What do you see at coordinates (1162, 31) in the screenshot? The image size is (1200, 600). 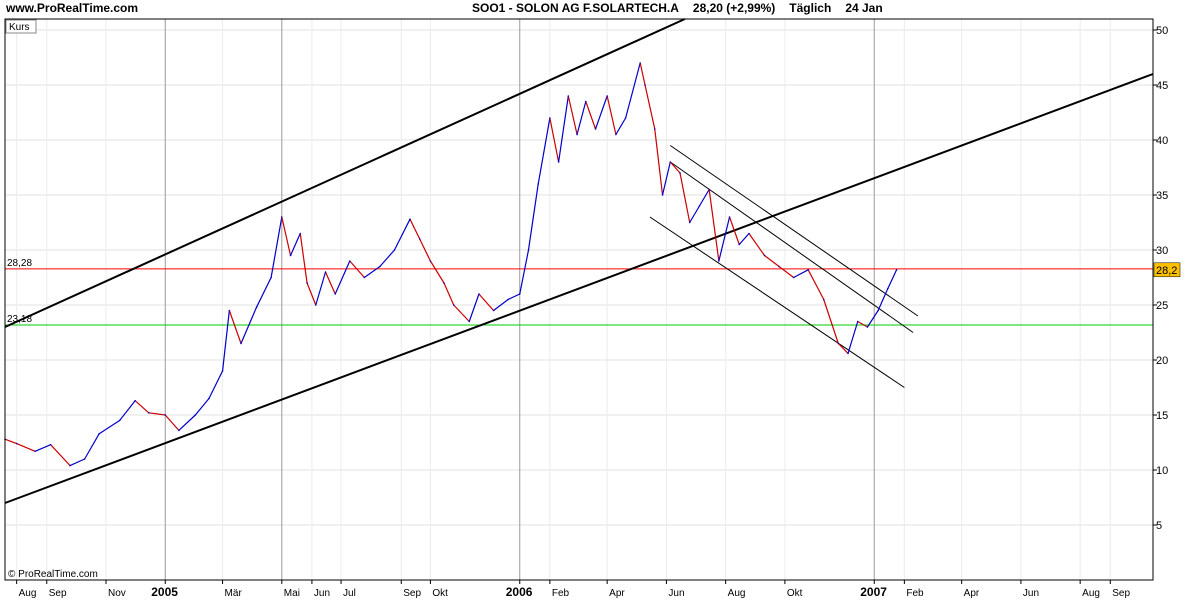 I see `y-tick-label: 50` at bounding box center [1162, 31].